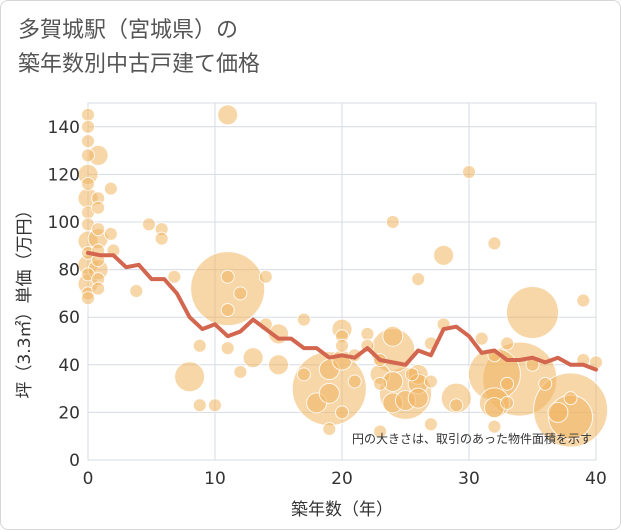 The width and height of the screenshot is (621, 530). What do you see at coordinates (69, 366) in the screenshot?
I see `y-tick-label: 40` at bounding box center [69, 366].